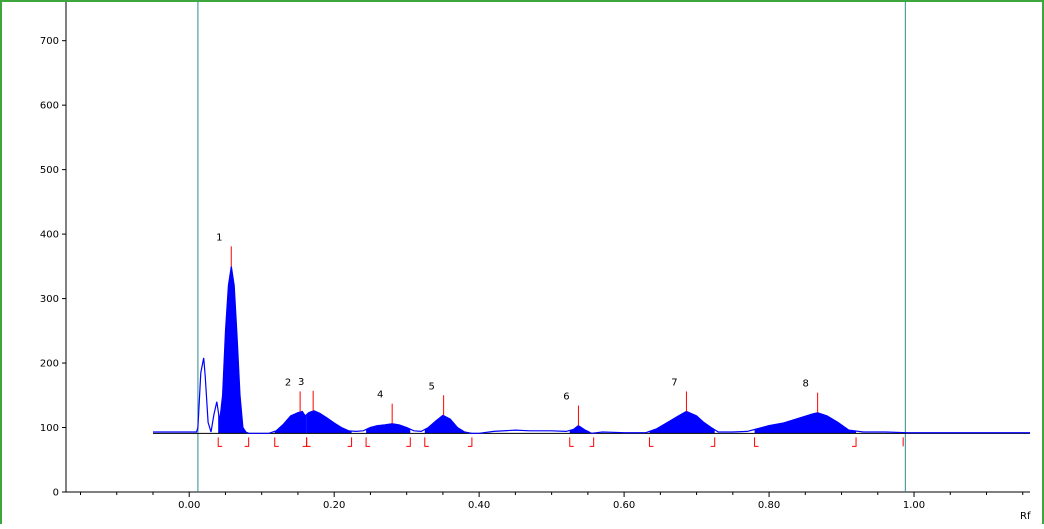  What do you see at coordinates (914, 505) in the screenshot?
I see `x-tick-label: 1.00` at bounding box center [914, 505].